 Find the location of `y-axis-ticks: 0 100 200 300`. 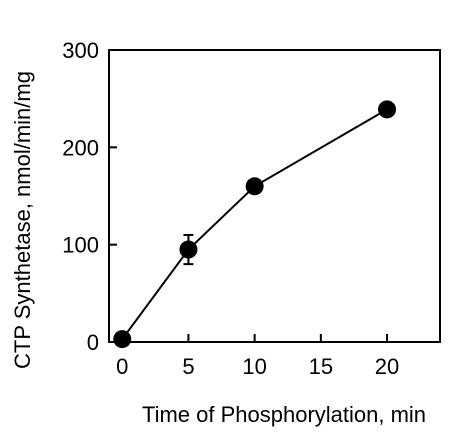

y-axis-ticks: 0 100 200 300 is located at coordinates (89, 196).